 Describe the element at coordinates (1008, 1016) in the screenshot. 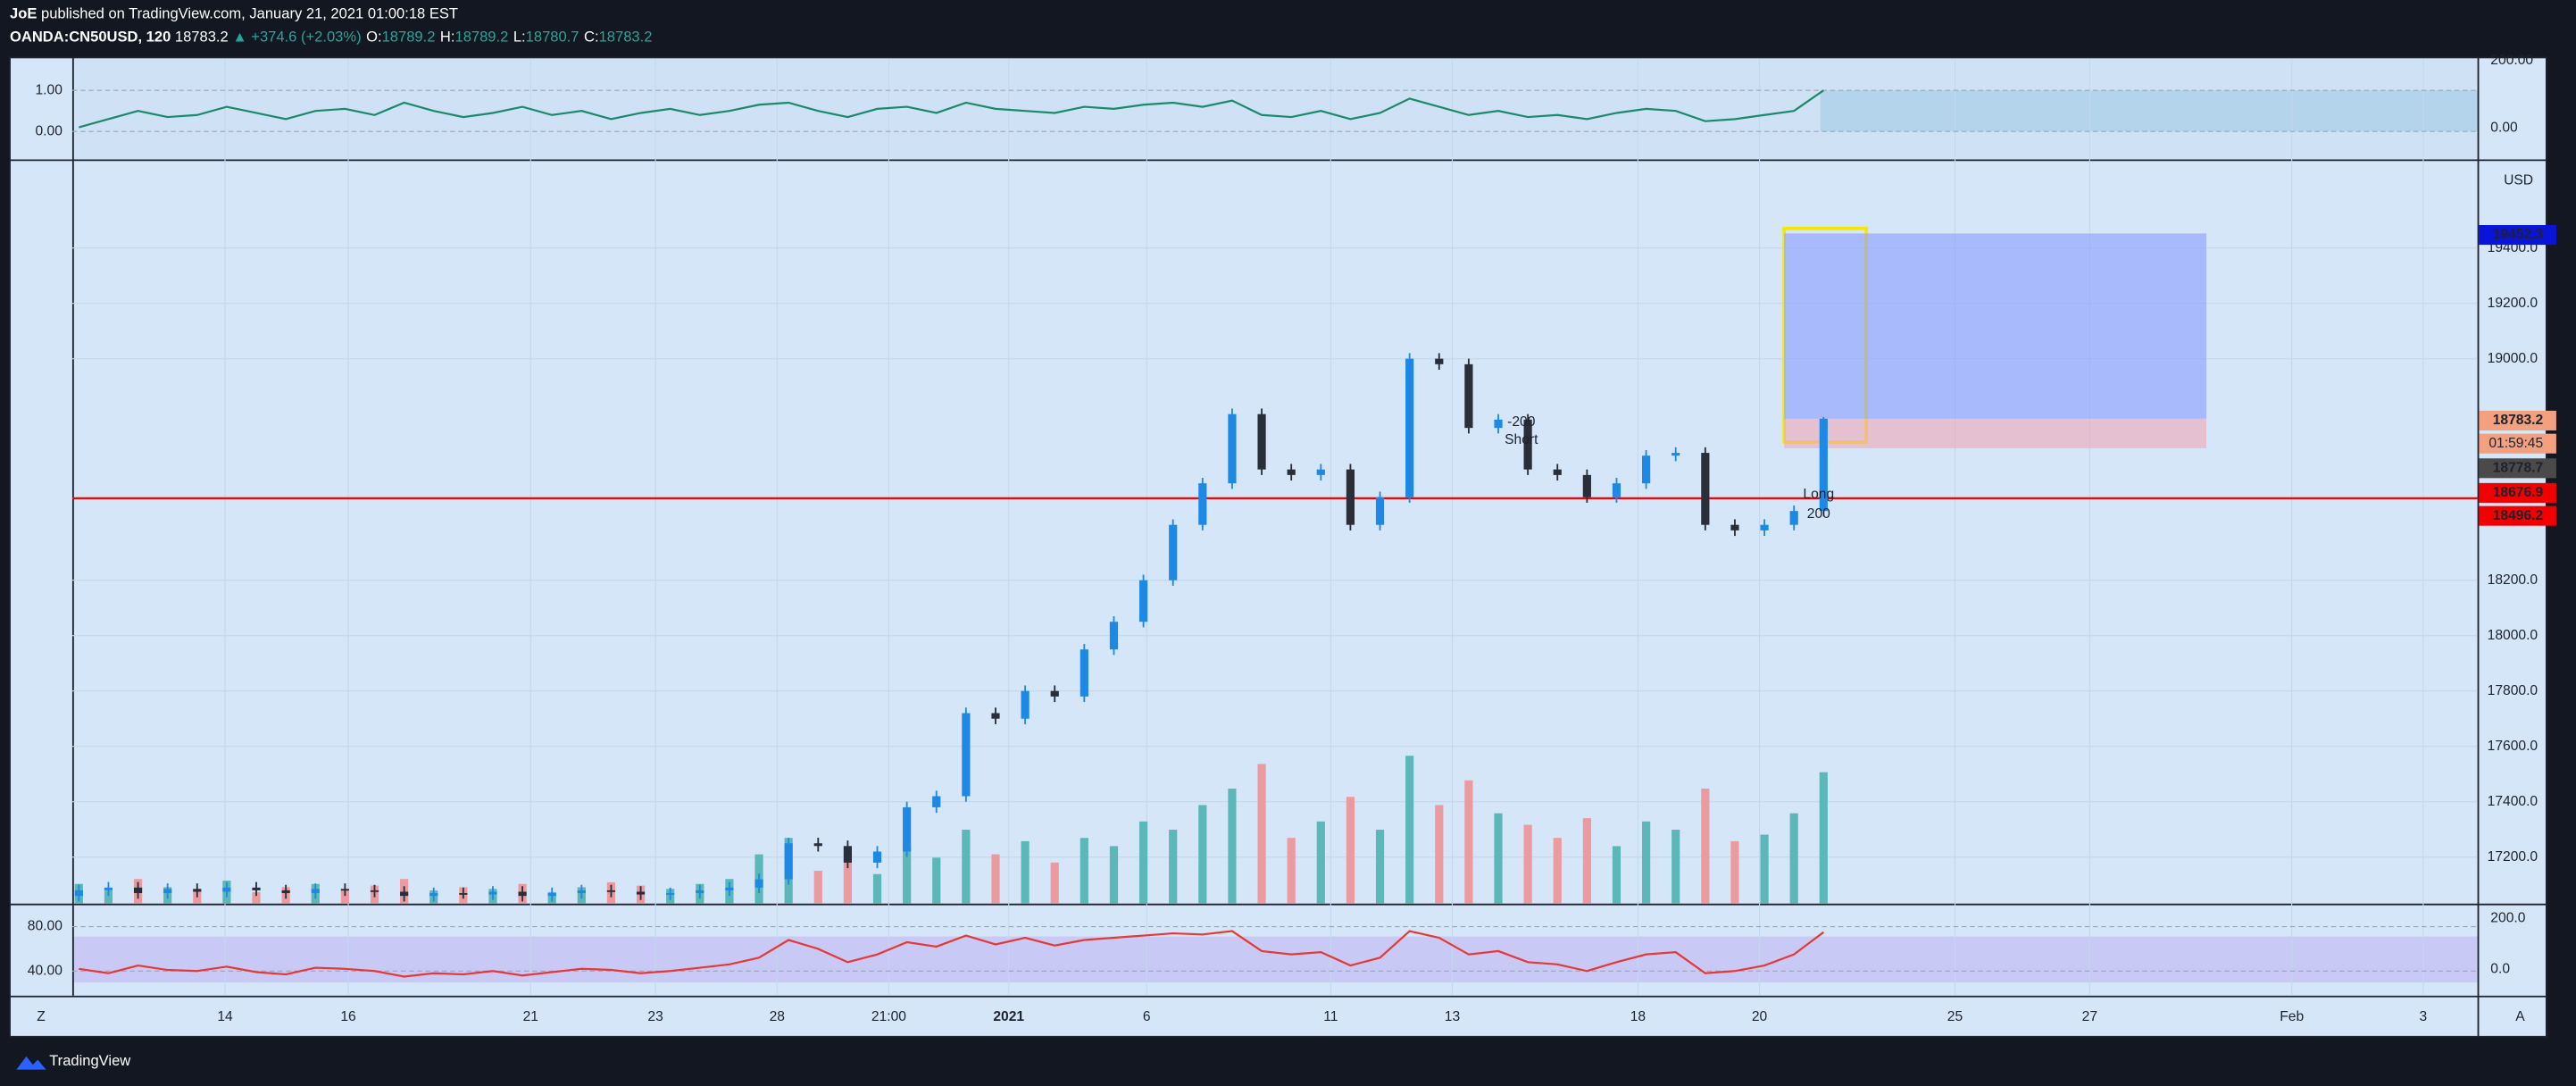

I see `x-tick-label: 2021` at that location.